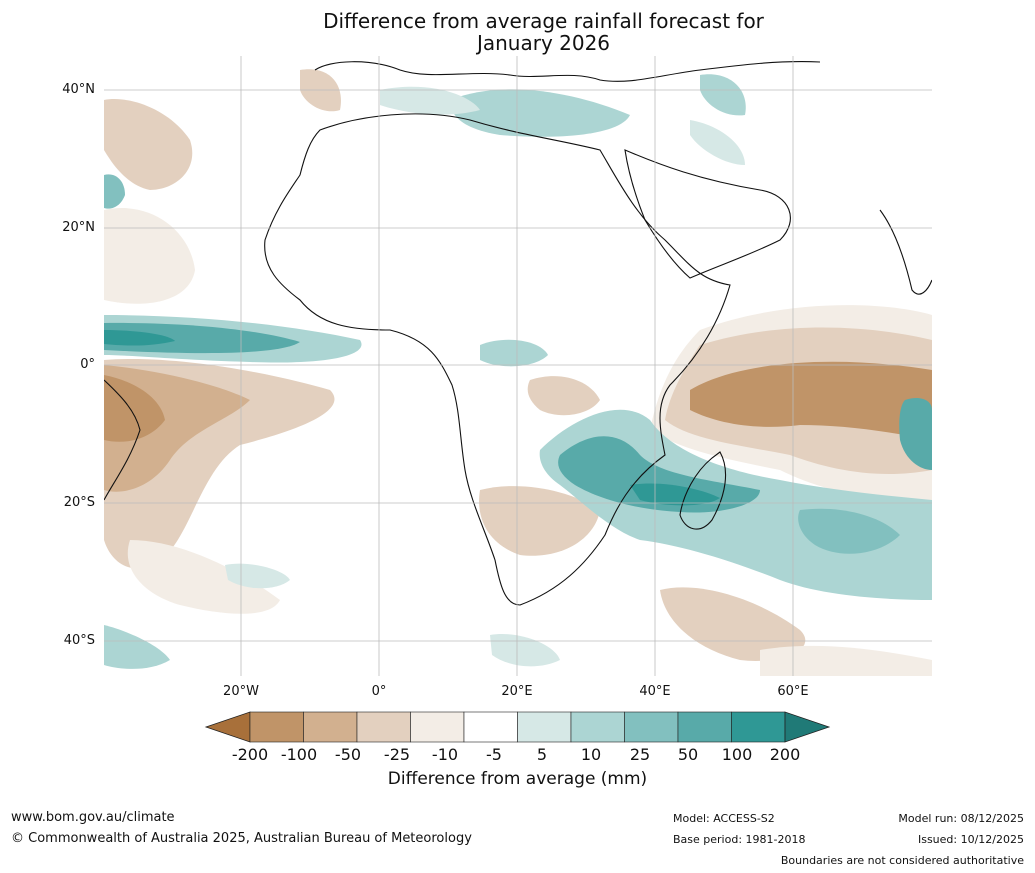 This screenshot has height=873, width=1035. I want to click on anomaly-wet-caspian, so click(723, 95).